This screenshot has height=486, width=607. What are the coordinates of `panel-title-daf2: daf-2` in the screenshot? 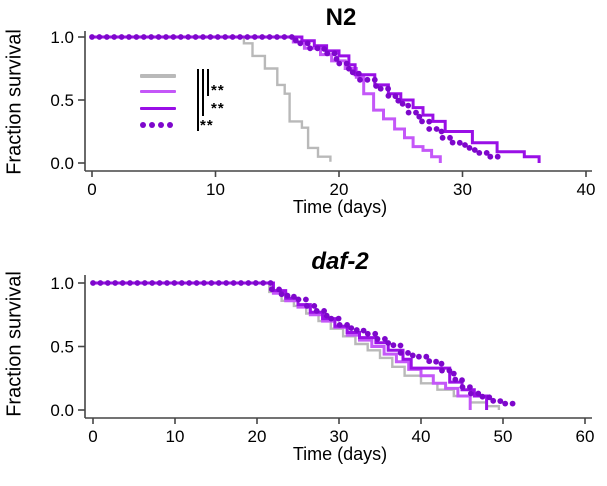 It's located at (340, 261).